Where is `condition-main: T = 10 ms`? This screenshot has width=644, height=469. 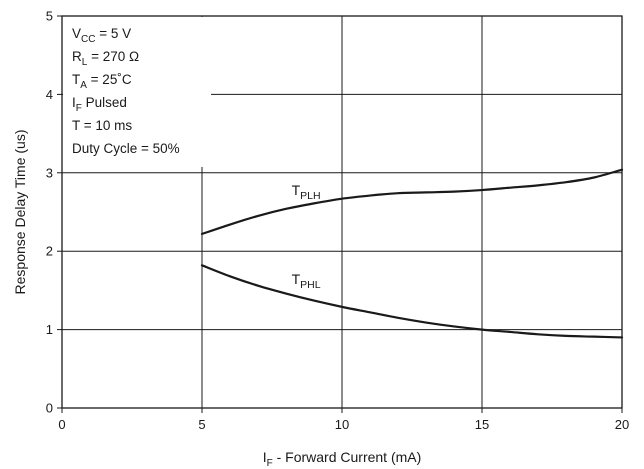
condition-main: T = 10 ms is located at coordinates (102, 125).